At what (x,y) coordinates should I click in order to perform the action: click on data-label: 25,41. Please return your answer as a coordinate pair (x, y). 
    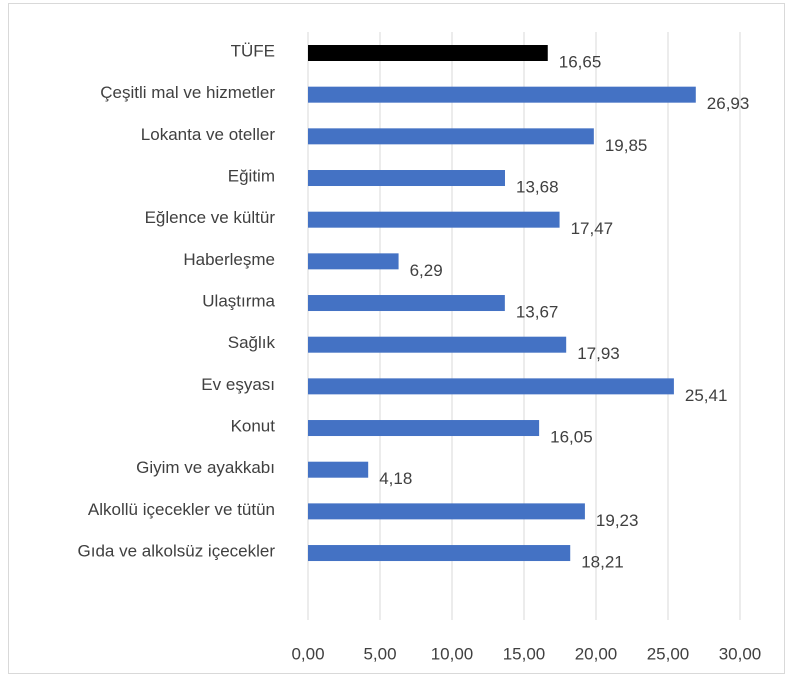
    Looking at the image, I should click on (706, 395).